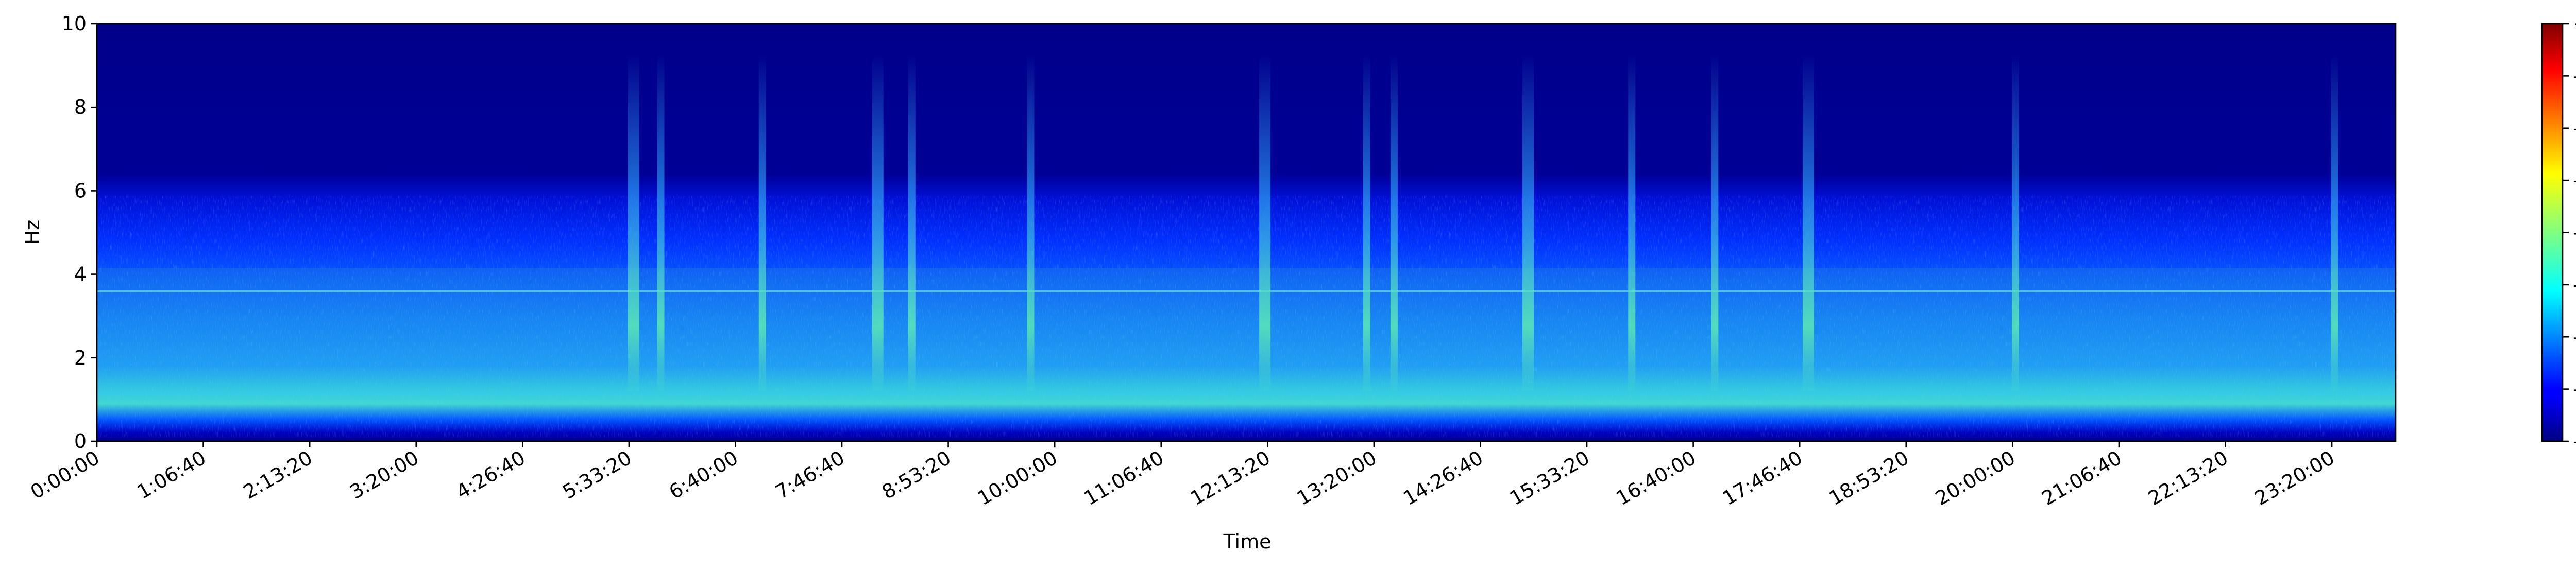 Image resolution: width=2576 pixels, height=571 pixels. What do you see at coordinates (2574, 336) in the screenshot?
I see `colorbar-tick-label: -60 dB` at bounding box center [2574, 336].